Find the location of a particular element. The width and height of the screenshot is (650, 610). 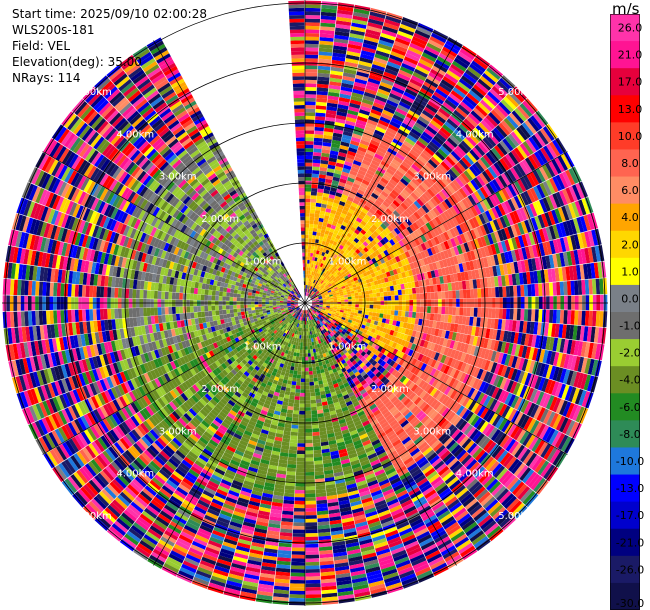

colorbar-tick: 17.0 is located at coordinates (630, 82).